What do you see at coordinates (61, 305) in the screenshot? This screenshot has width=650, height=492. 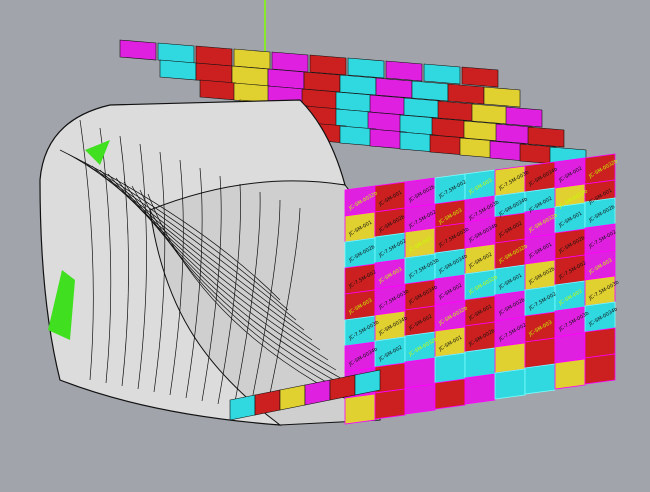 I see `green-edge-left` at bounding box center [61, 305].